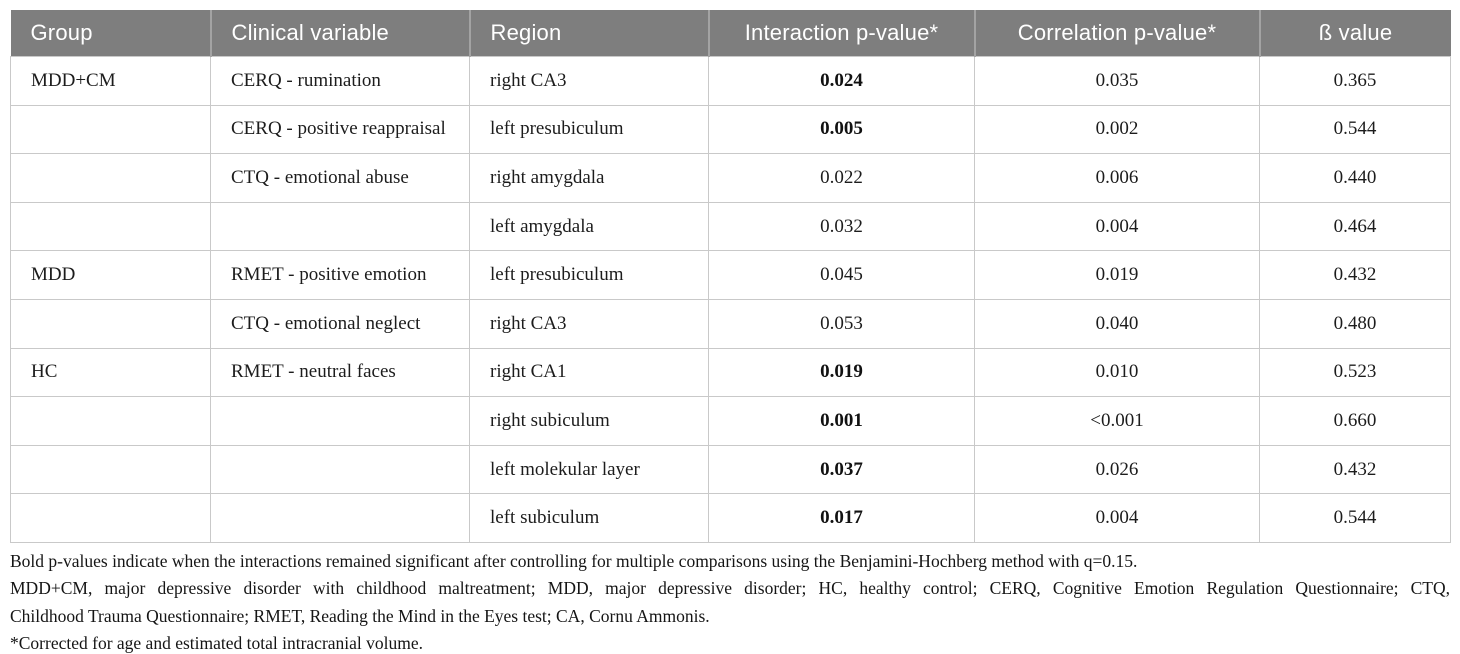  Describe the element at coordinates (339, 33) in the screenshot. I see `column-header-clinical-variable: Clinical variable` at that location.